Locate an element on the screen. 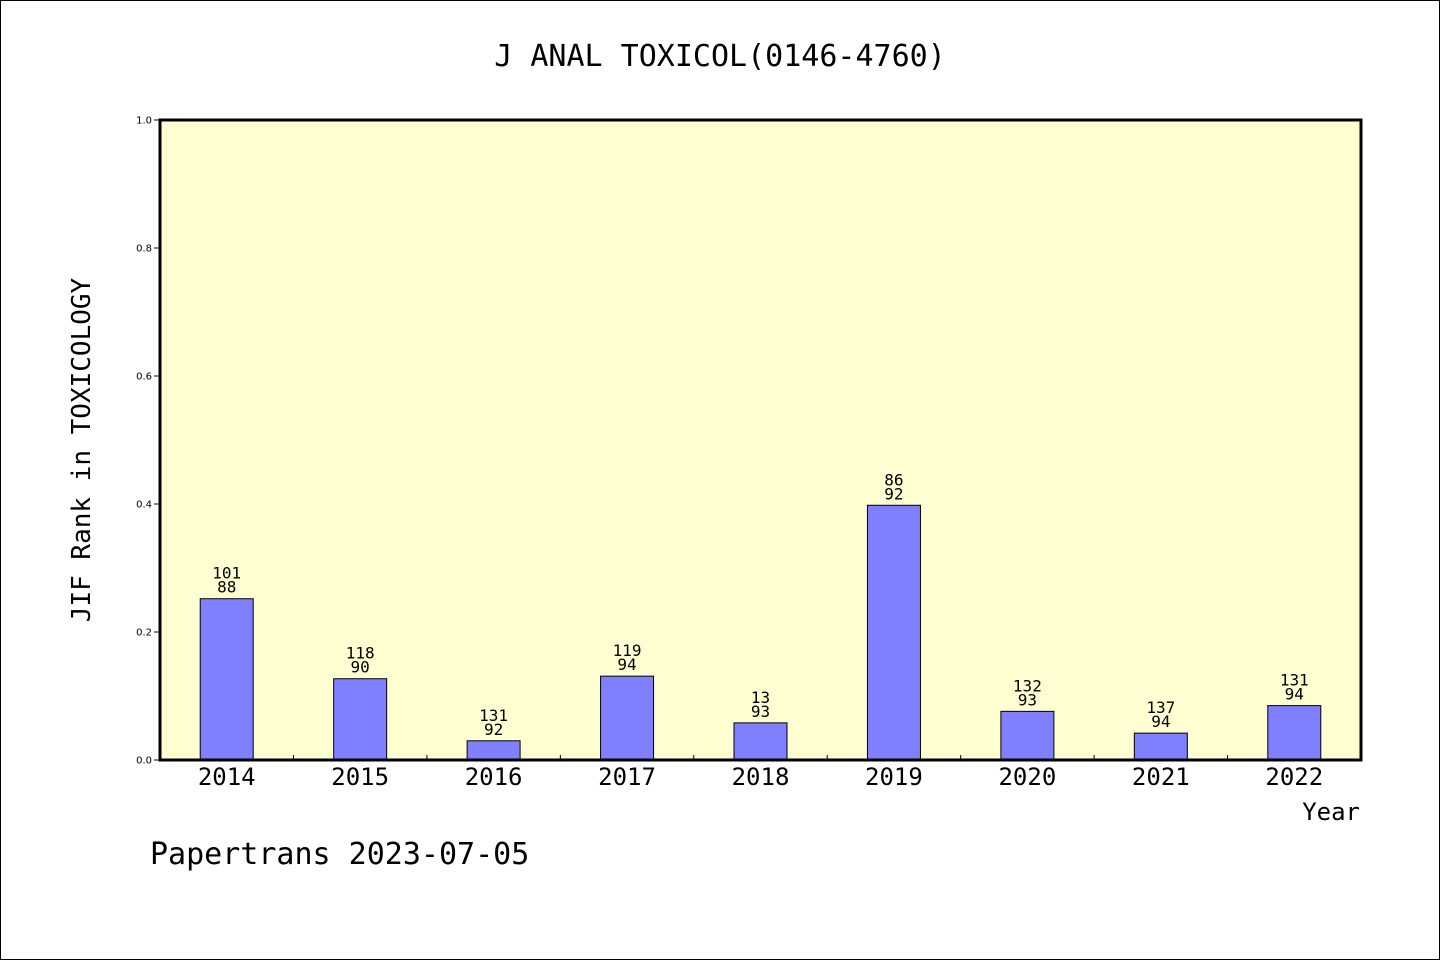  data-label-rank: 13 is located at coordinates (760, 697).